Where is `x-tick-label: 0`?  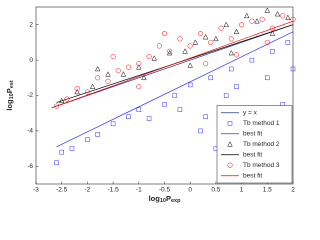 x-tick-label: 0 is located at coordinates (190, 190).